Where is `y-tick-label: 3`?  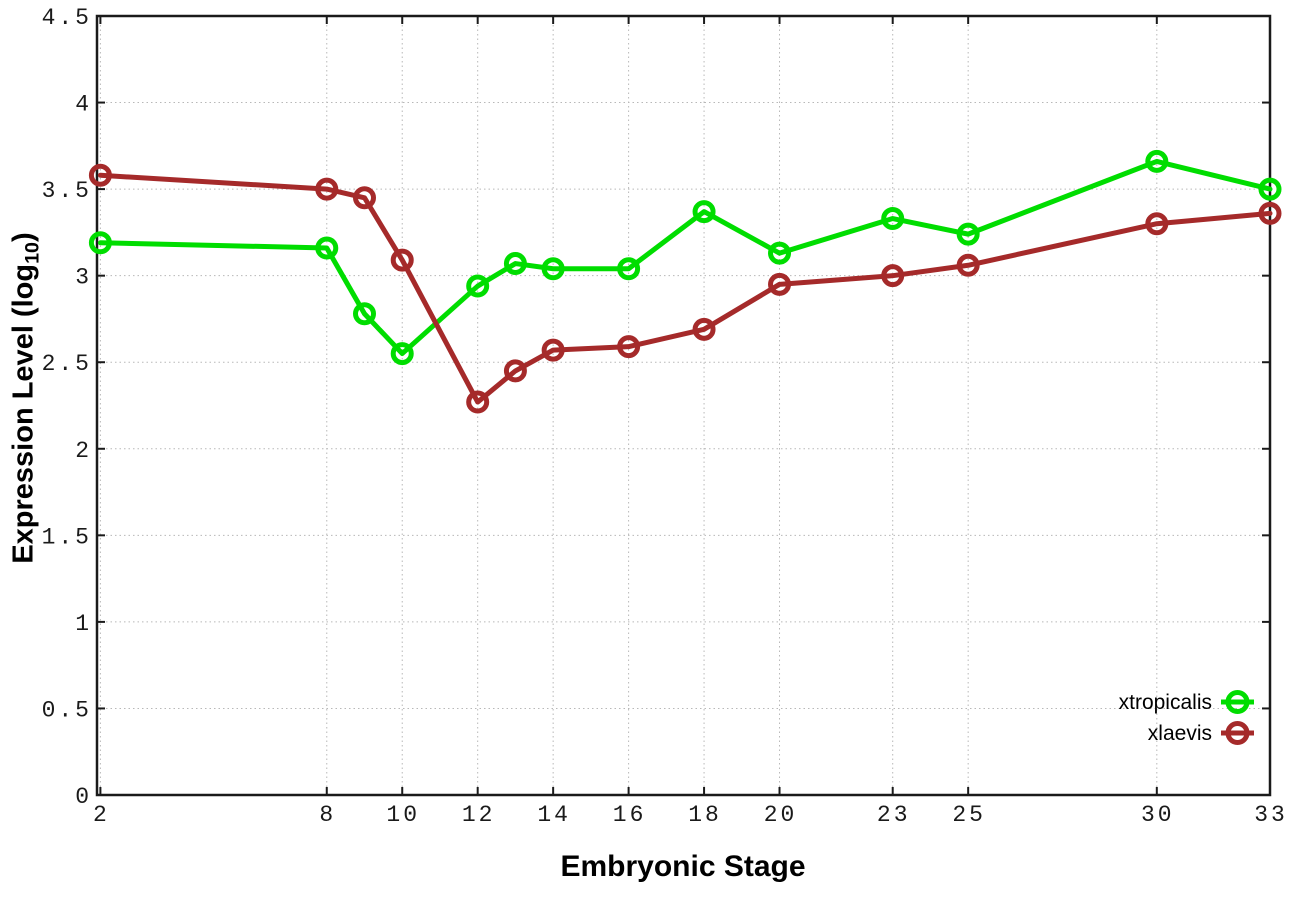 y-tick-label: 3 is located at coordinates (83, 278).